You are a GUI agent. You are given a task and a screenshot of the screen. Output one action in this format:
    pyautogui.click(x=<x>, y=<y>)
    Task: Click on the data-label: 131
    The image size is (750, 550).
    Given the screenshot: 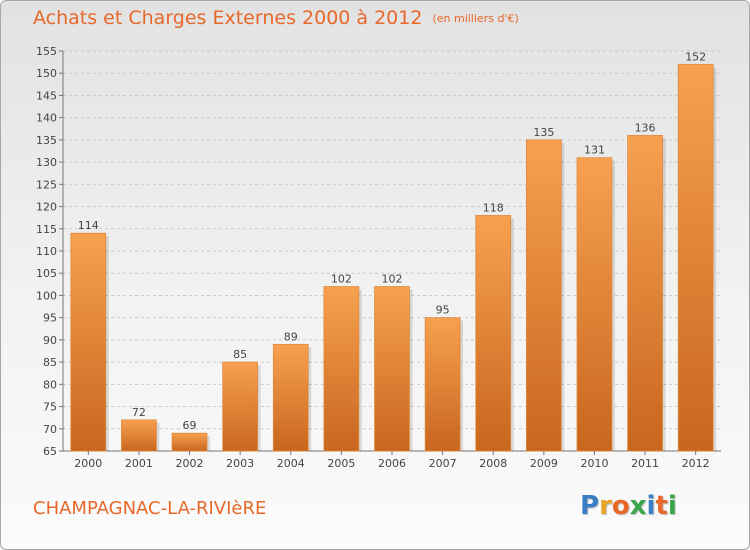 What is the action you would take?
    pyautogui.click(x=594, y=150)
    